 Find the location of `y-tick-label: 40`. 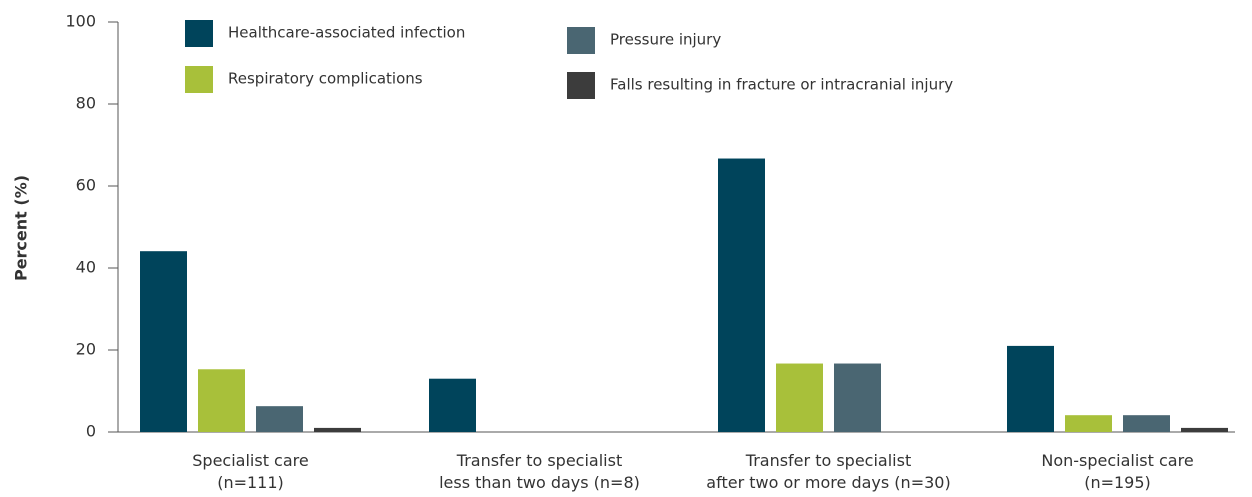

y-tick-label: 40 is located at coordinates (86, 267).